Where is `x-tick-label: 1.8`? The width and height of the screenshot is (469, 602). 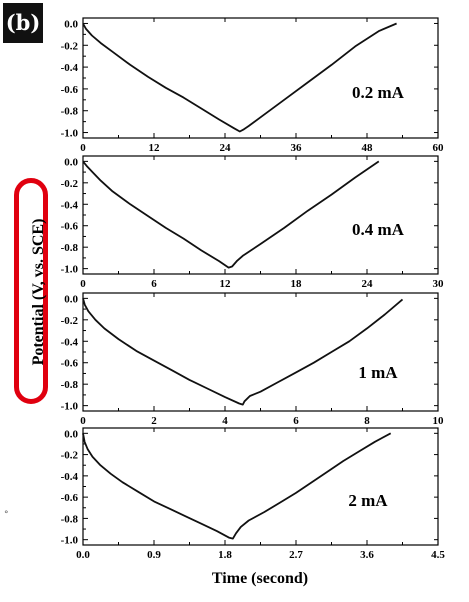
x-tick-label: 1.8 is located at coordinates (225, 555).